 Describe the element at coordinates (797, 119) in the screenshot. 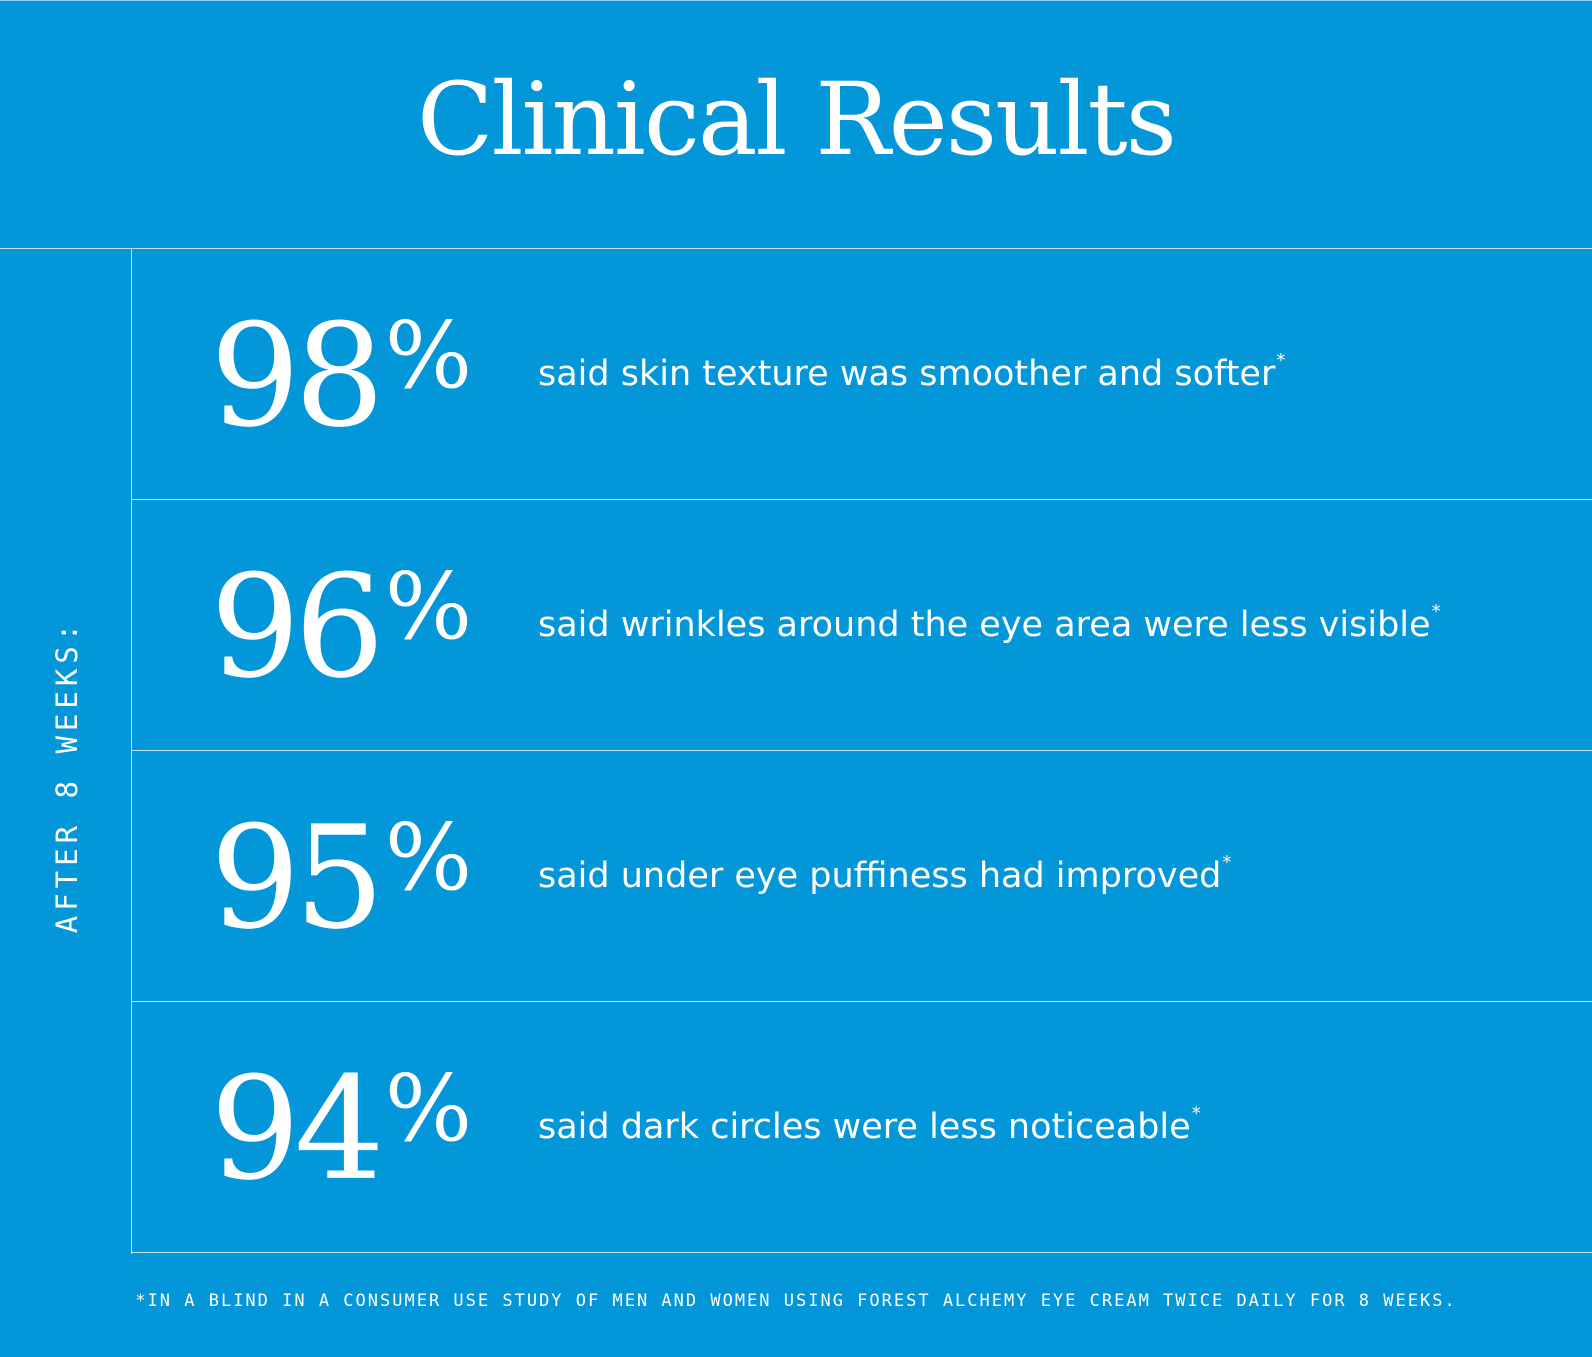

I see `page-title: Clinical Results` at that location.